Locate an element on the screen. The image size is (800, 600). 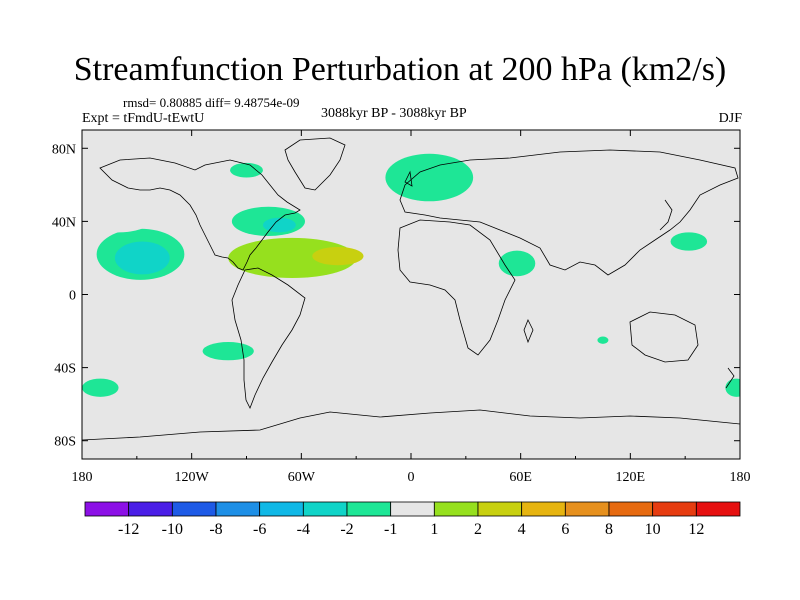
coastline-japan is located at coordinates (666, 215).